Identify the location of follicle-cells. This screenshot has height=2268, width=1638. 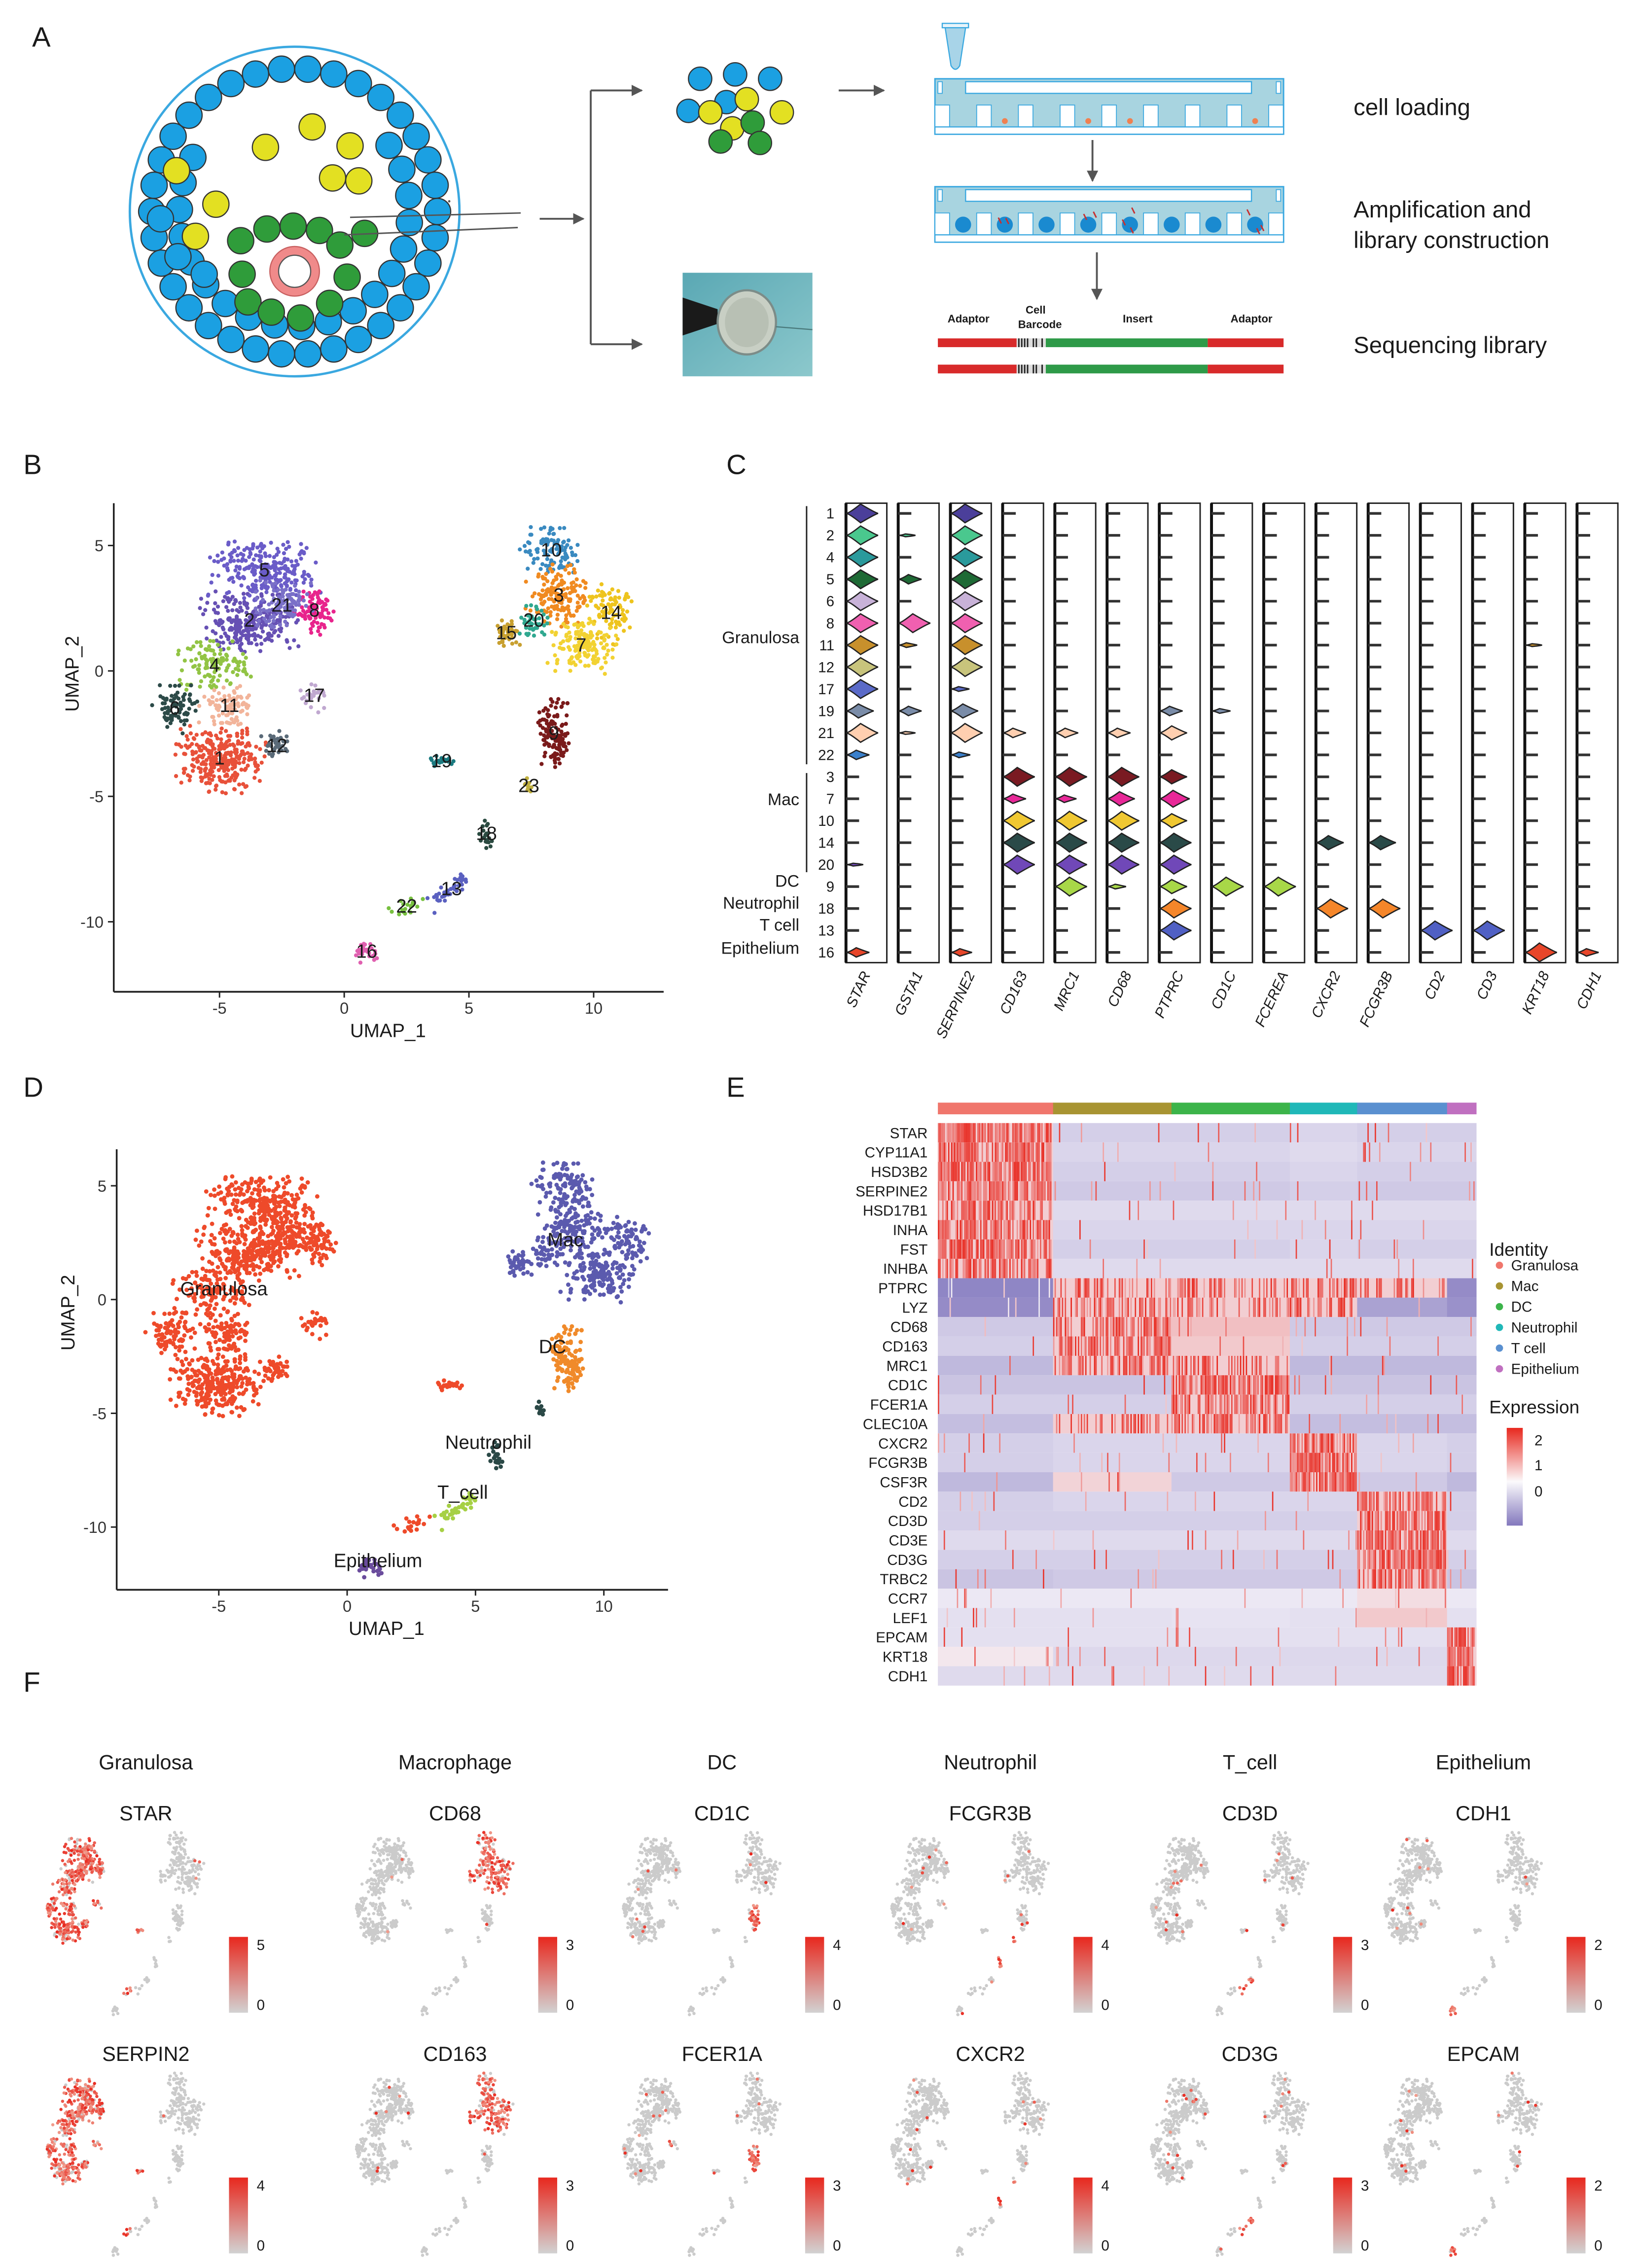
(295, 211).